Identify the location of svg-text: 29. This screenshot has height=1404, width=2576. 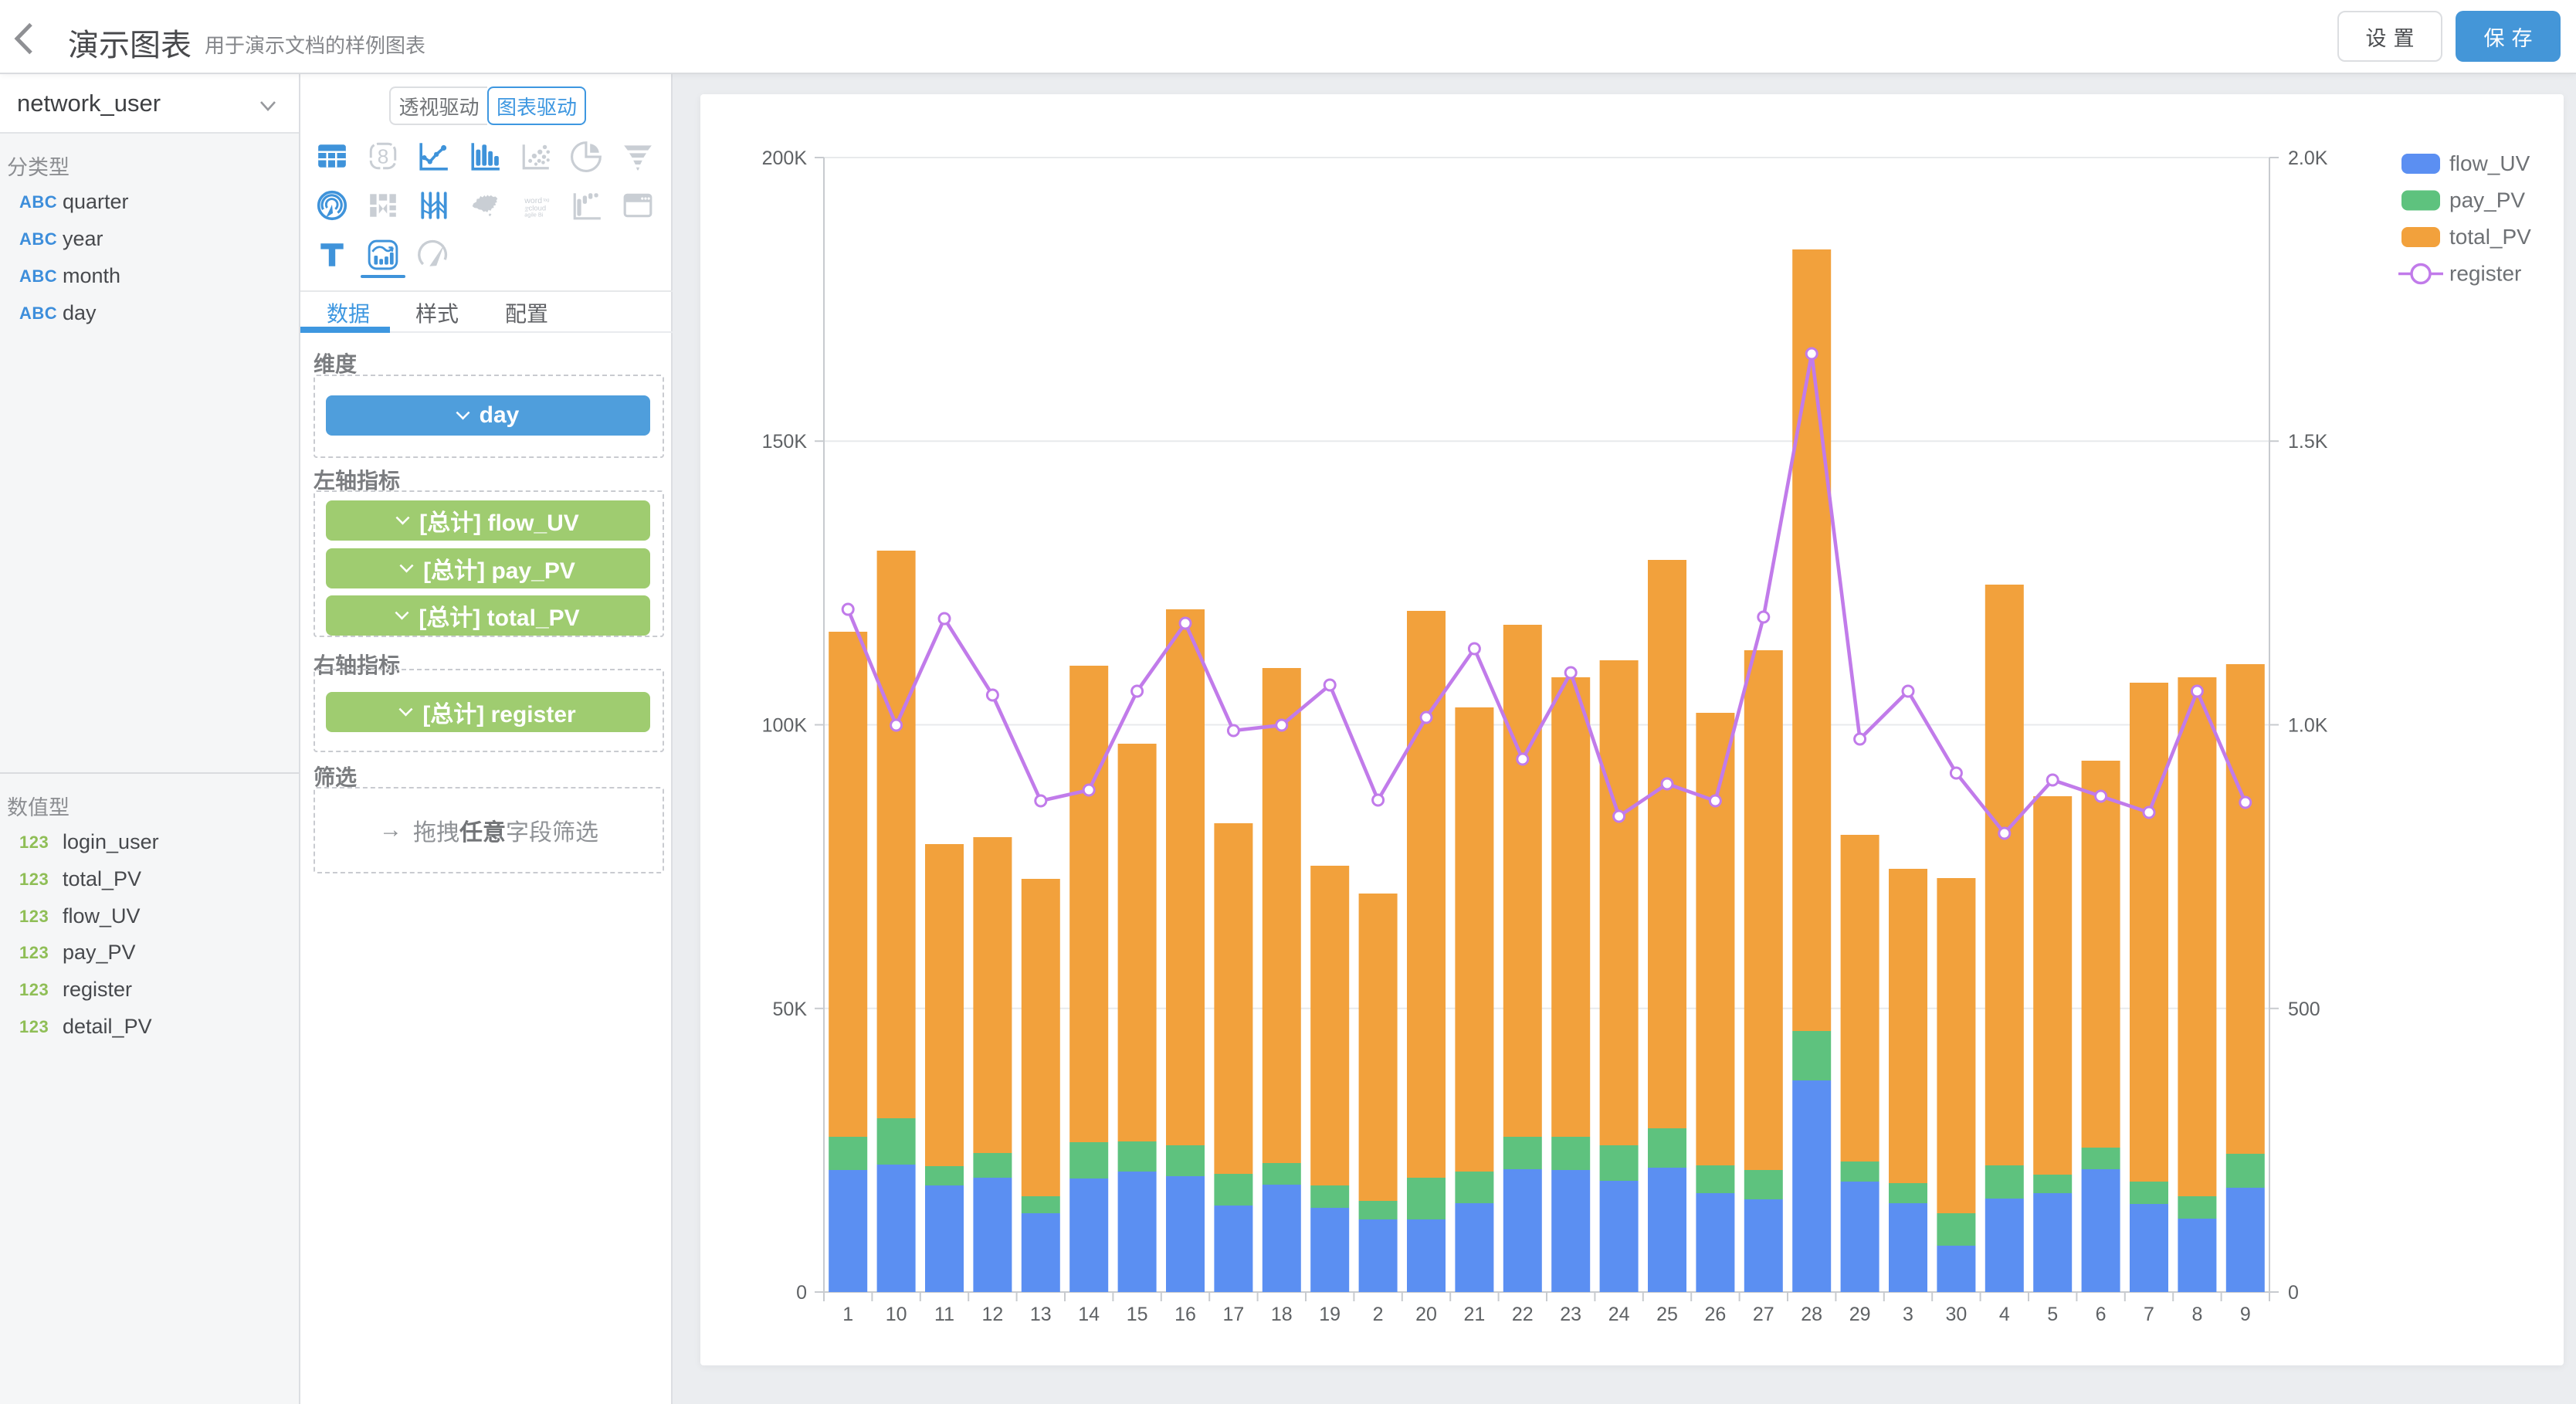
(1860, 1314).